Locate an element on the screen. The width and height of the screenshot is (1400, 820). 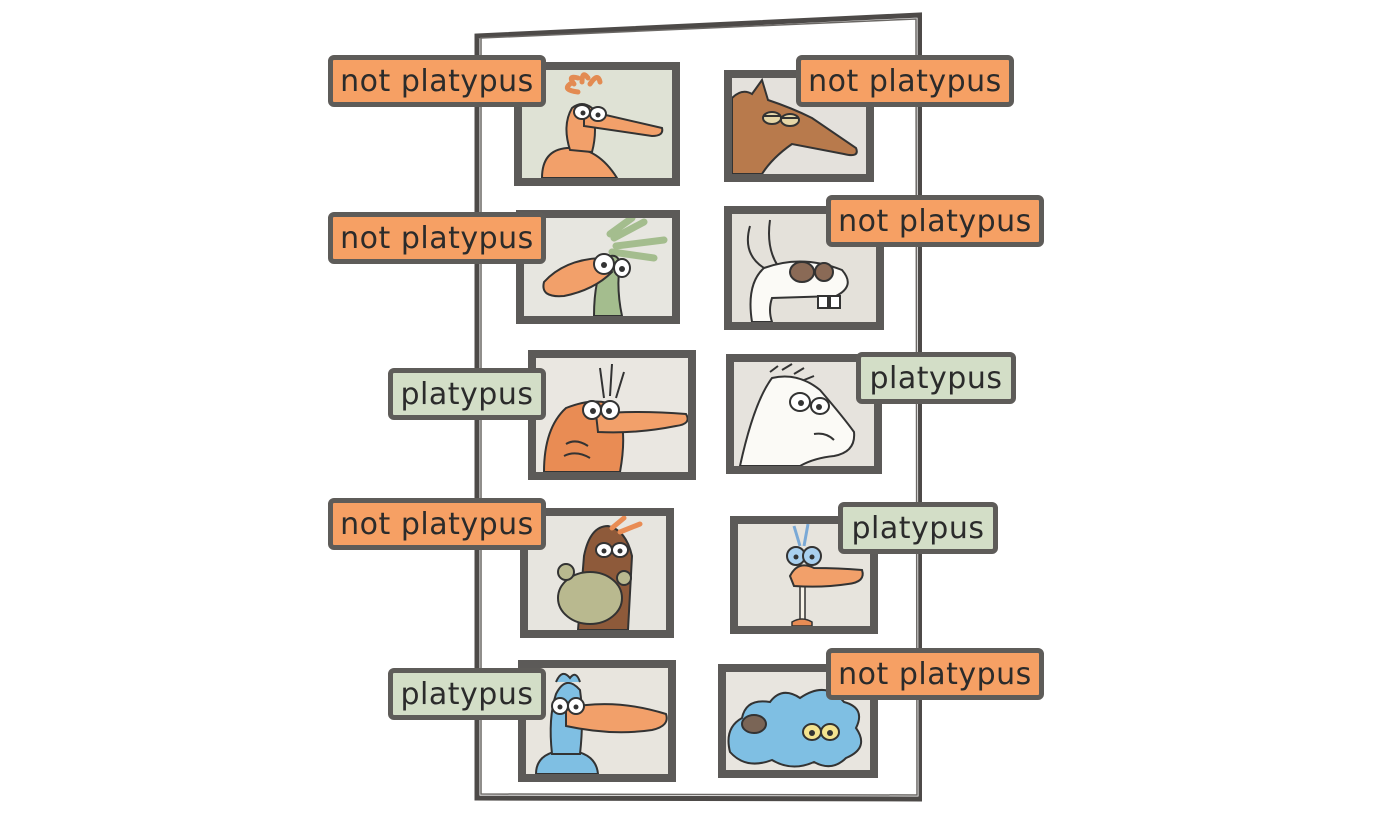
green-crested-bird-icon is located at coordinates (598, 267).